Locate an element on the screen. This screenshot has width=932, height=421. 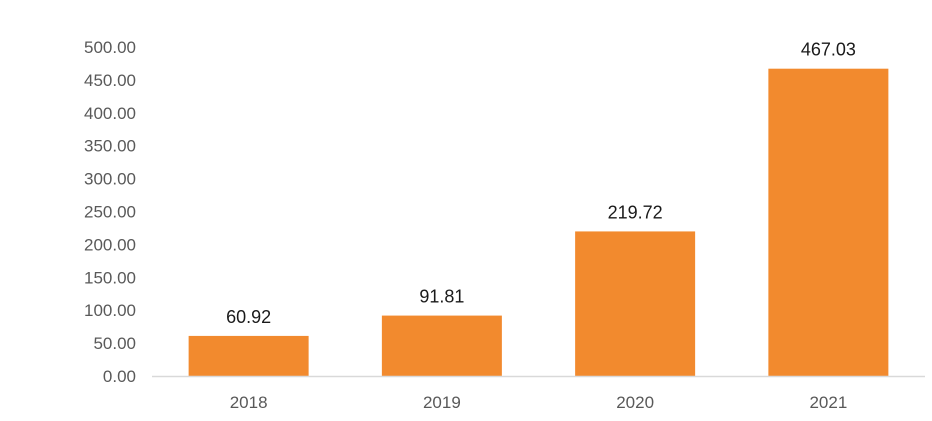
bar-value-label: 60.92 is located at coordinates (248, 317).